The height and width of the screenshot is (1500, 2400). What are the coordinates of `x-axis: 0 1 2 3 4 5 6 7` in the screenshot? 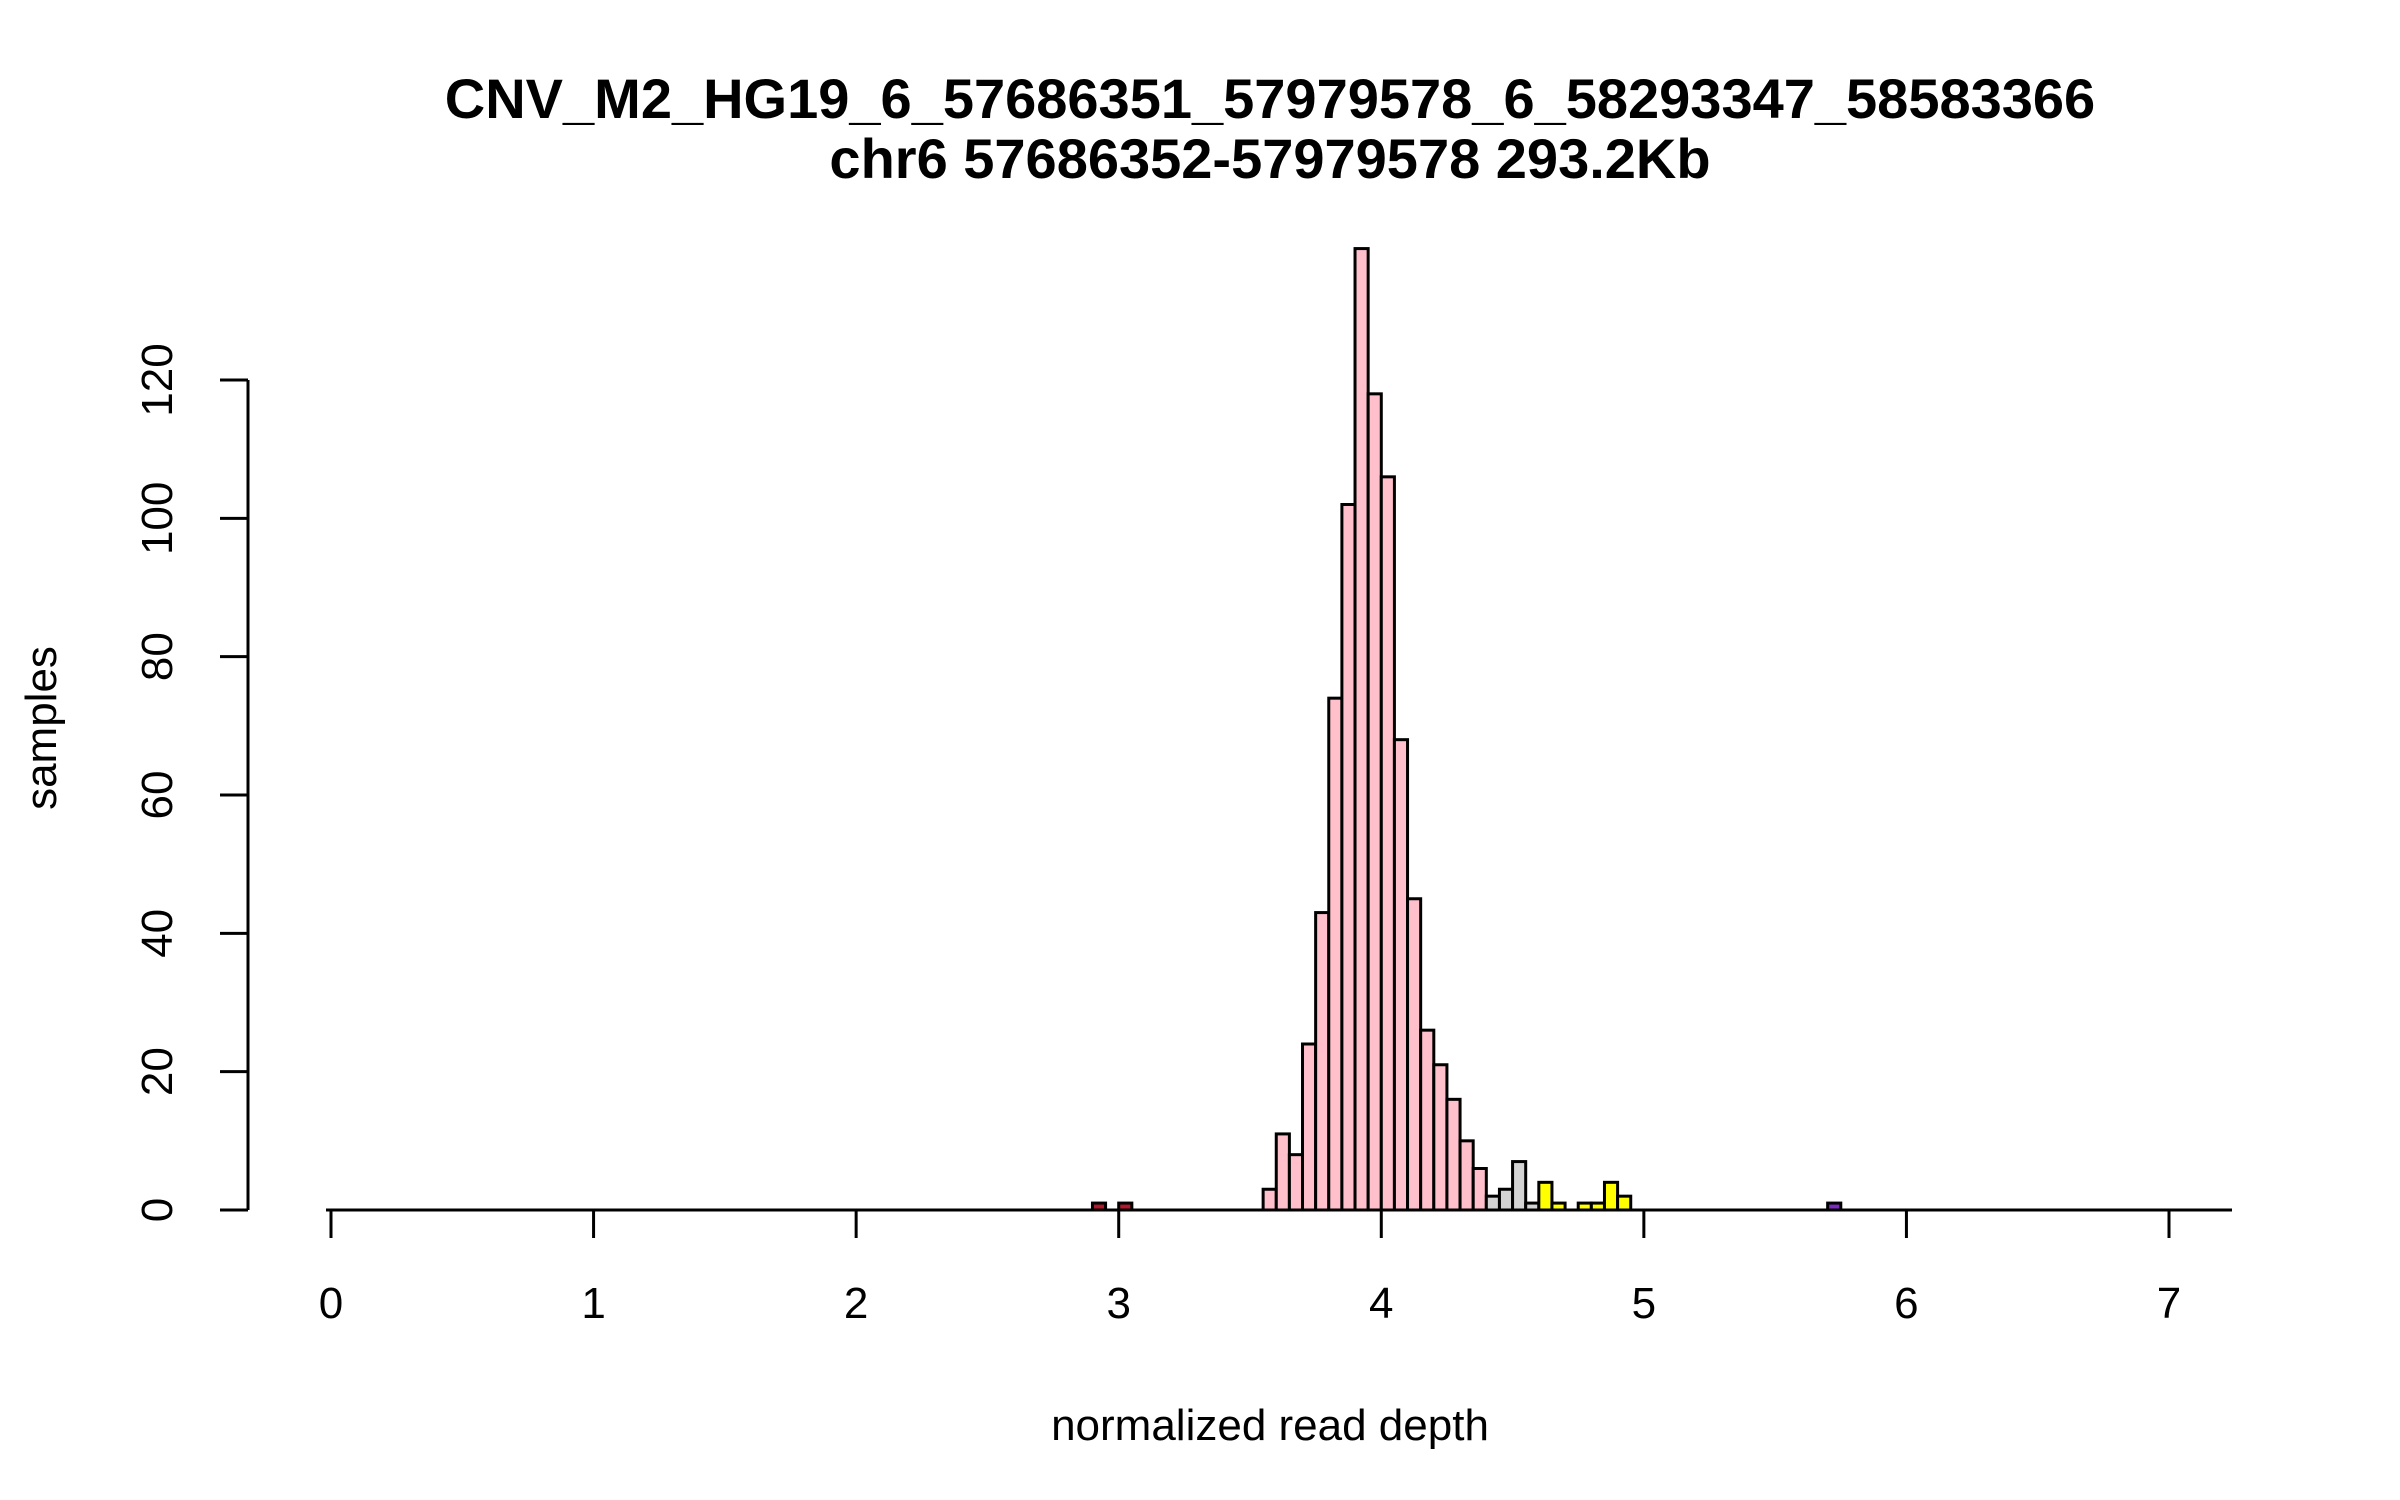 It's located at (1250, 1269).